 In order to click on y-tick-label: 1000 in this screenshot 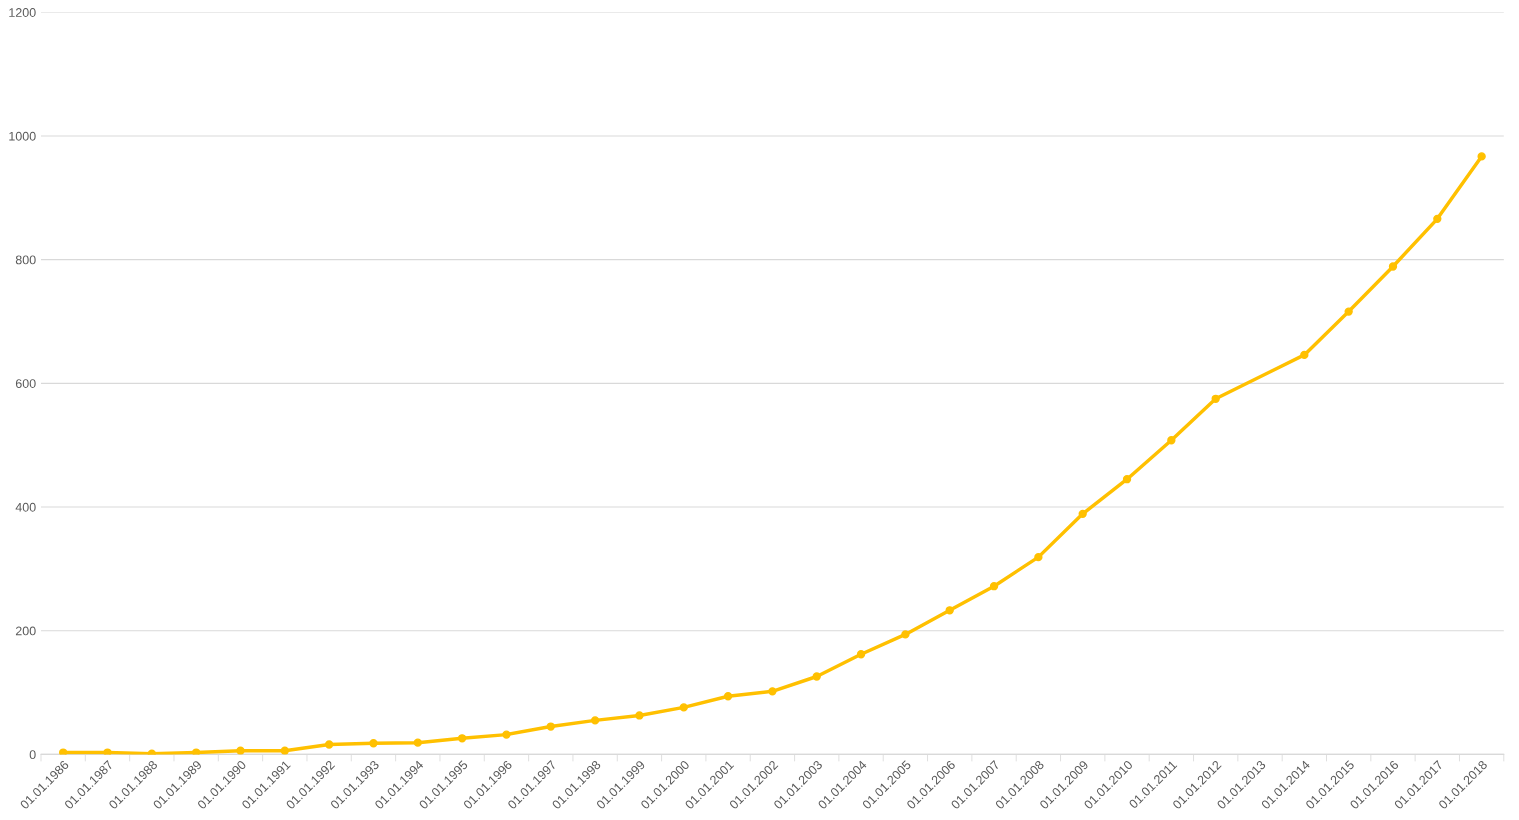, I will do `click(22, 136)`.